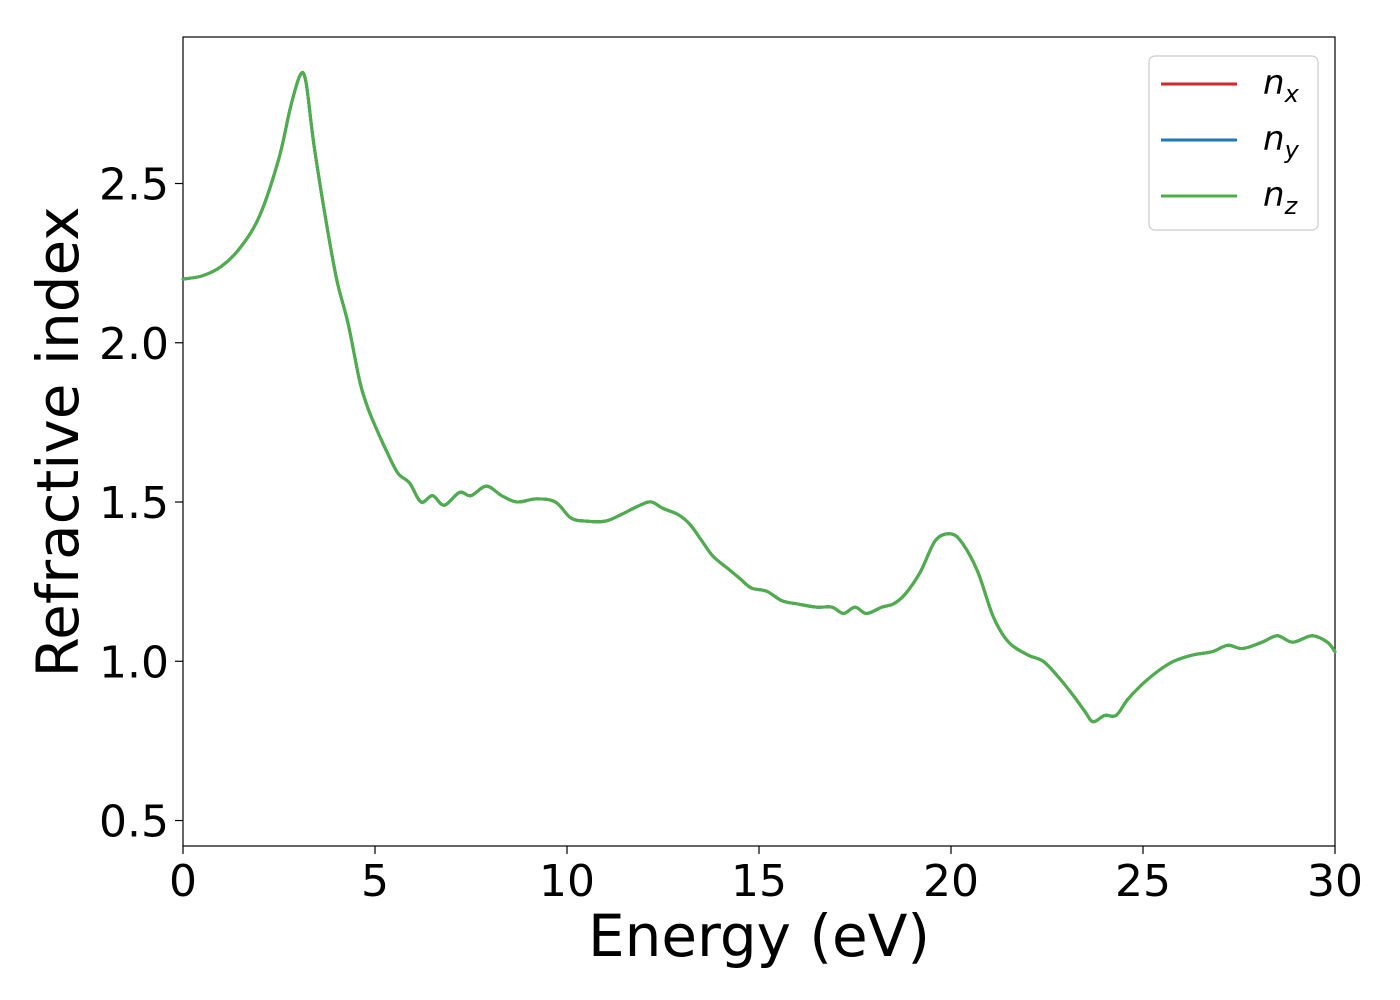 This screenshot has height=1000, width=1400. Describe the element at coordinates (759, 881) in the screenshot. I see `x-tick-label: 15` at that location.